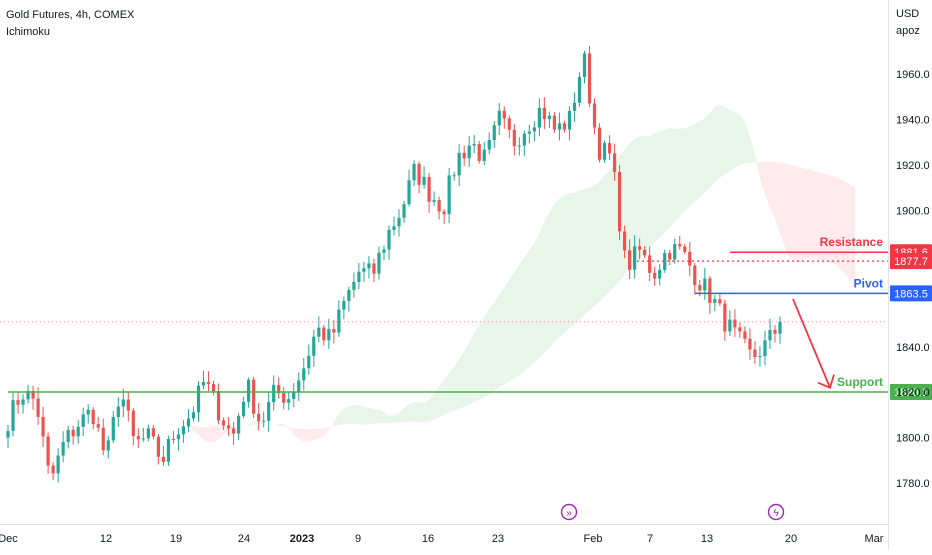 The height and width of the screenshot is (555, 932). I want to click on x-tick-label: 24, so click(244, 539).